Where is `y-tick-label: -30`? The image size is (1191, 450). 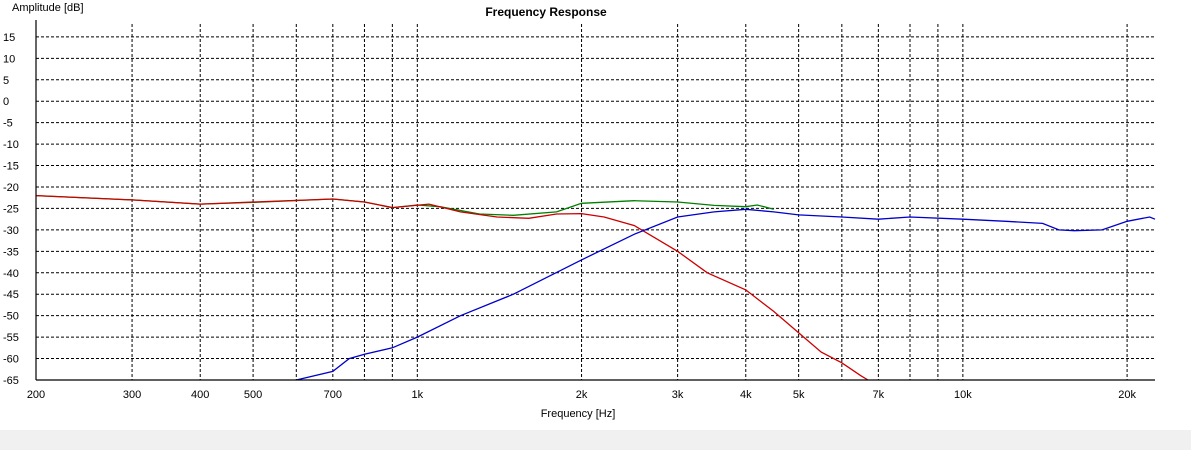 y-tick-label: -30 is located at coordinates (11, 231).